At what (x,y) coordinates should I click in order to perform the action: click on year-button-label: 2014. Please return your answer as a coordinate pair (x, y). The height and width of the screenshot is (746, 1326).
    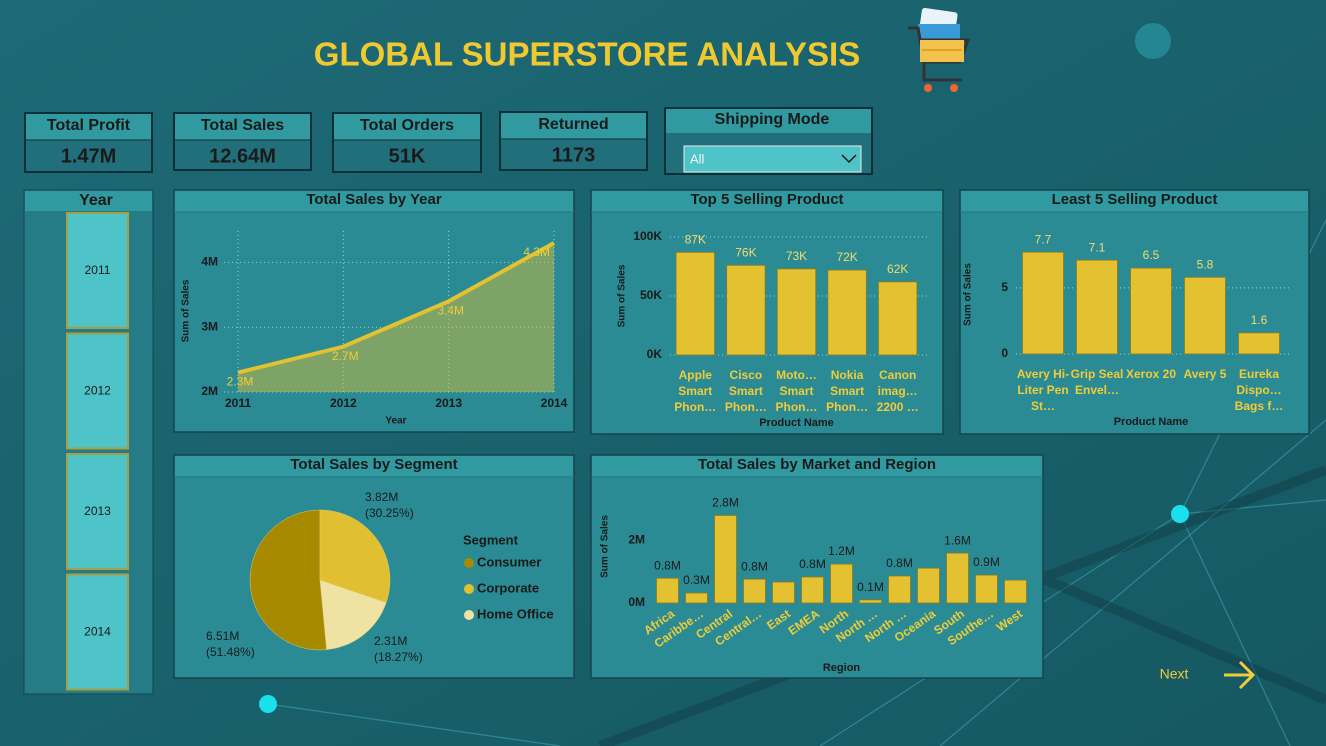
    Looking at the image, I should click on (97, 632).